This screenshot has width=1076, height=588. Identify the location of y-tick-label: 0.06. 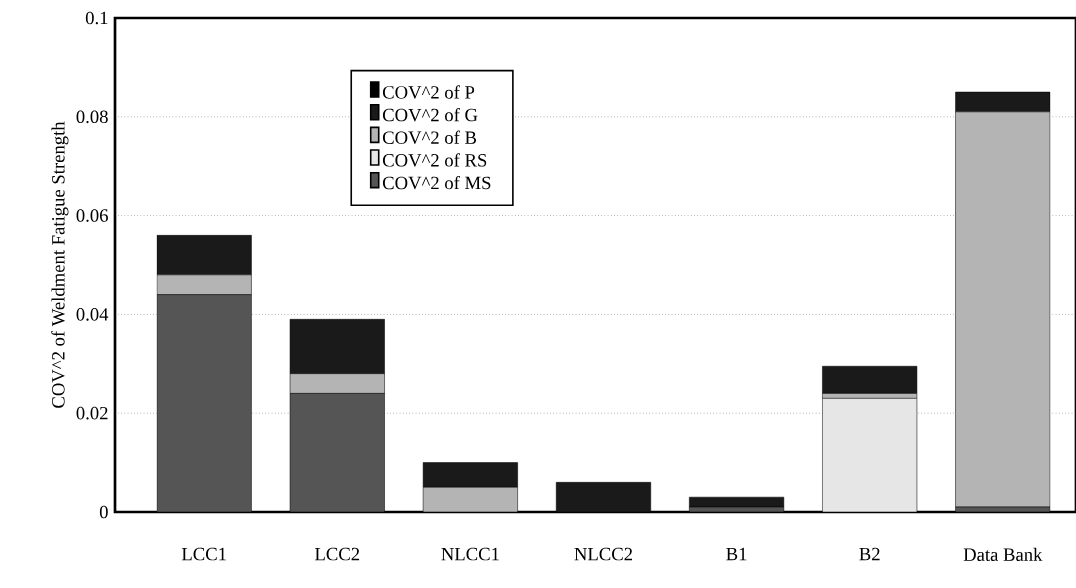
(92, 215).